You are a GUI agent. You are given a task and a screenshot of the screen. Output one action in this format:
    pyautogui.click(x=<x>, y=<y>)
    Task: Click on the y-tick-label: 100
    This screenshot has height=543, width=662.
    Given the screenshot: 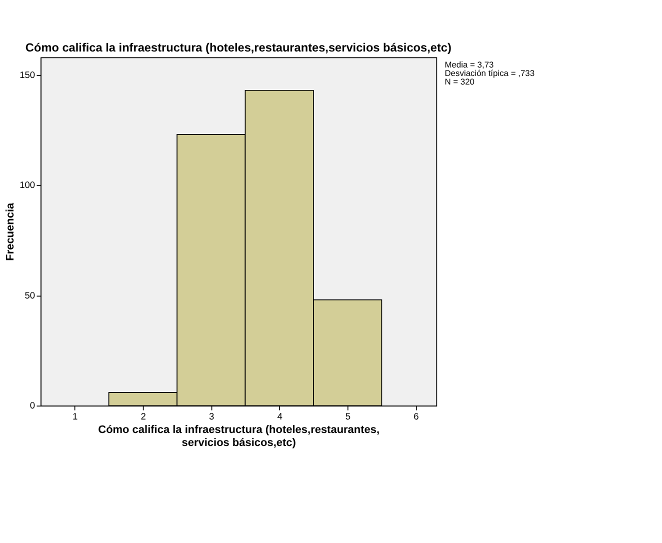 What is the action you would take?
    pyautogui.click(x=28, y=185)
    